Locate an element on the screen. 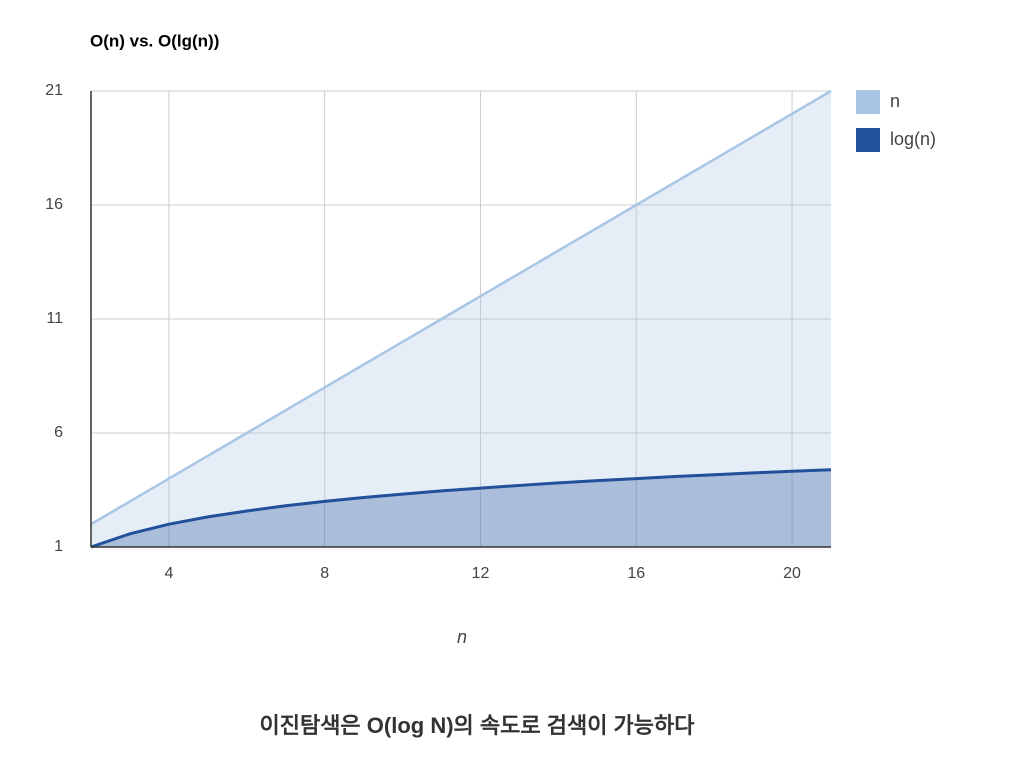  series-line is located at coordinates (461, 508).